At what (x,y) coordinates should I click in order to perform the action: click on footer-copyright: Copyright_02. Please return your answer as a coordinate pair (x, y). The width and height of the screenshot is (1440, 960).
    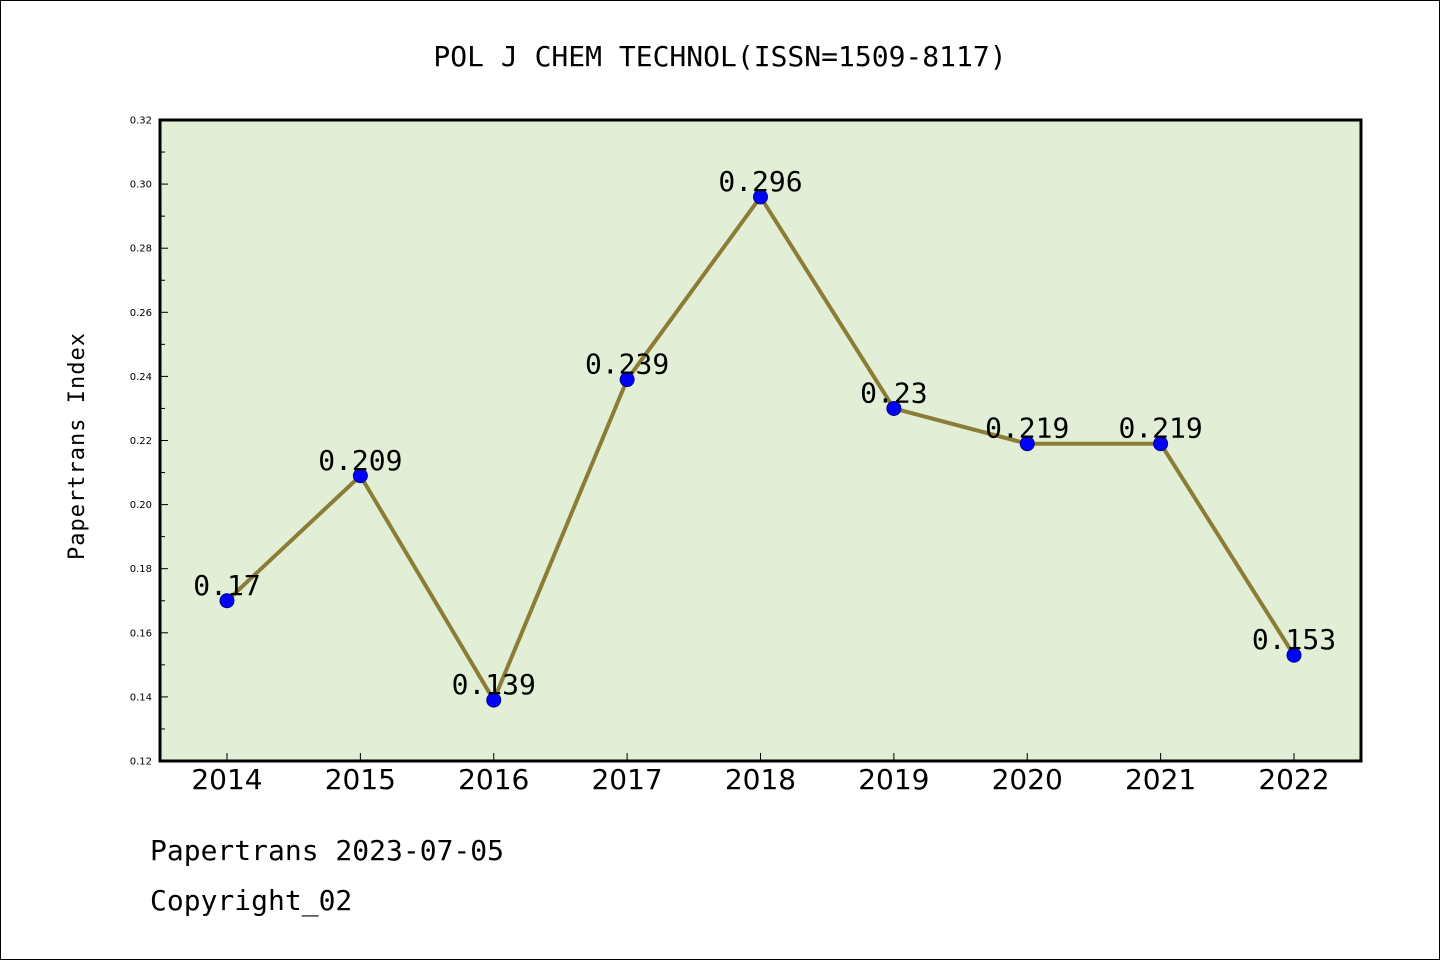
    Looking at the image, I should click on (251, 900).